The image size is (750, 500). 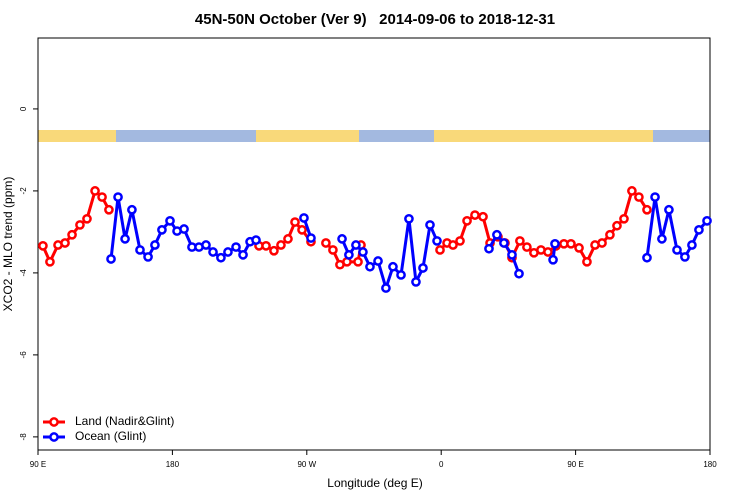 I want to click on y-tick-label: -6, so click(x=23, y=355).